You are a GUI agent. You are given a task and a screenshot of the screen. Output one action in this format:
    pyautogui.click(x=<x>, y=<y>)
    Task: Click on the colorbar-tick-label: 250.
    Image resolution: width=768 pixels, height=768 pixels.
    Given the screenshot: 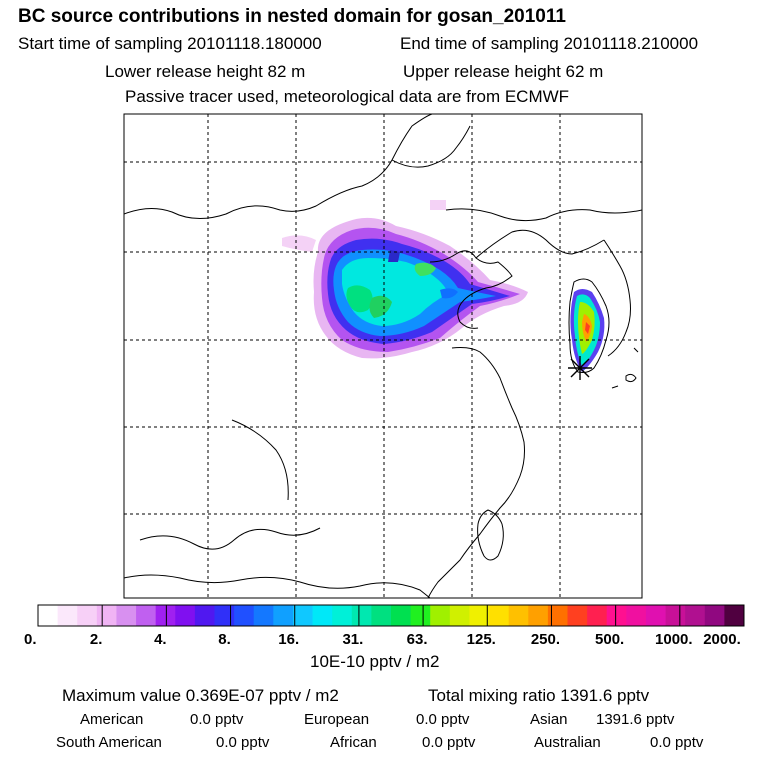 What is the action you would take?
    pyautogui.click(x=545, y=639)
    